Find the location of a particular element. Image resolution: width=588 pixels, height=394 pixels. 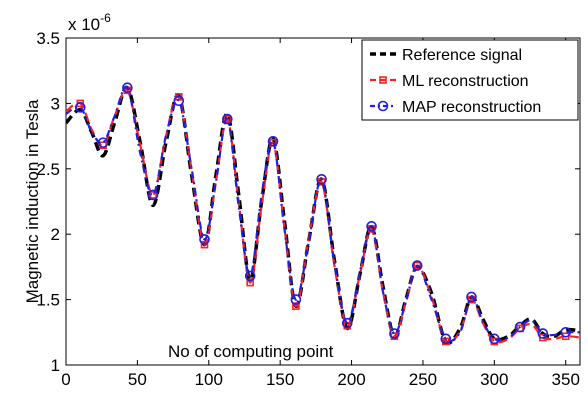

x-tick-label: 100 is located at coordinates (209, 379).